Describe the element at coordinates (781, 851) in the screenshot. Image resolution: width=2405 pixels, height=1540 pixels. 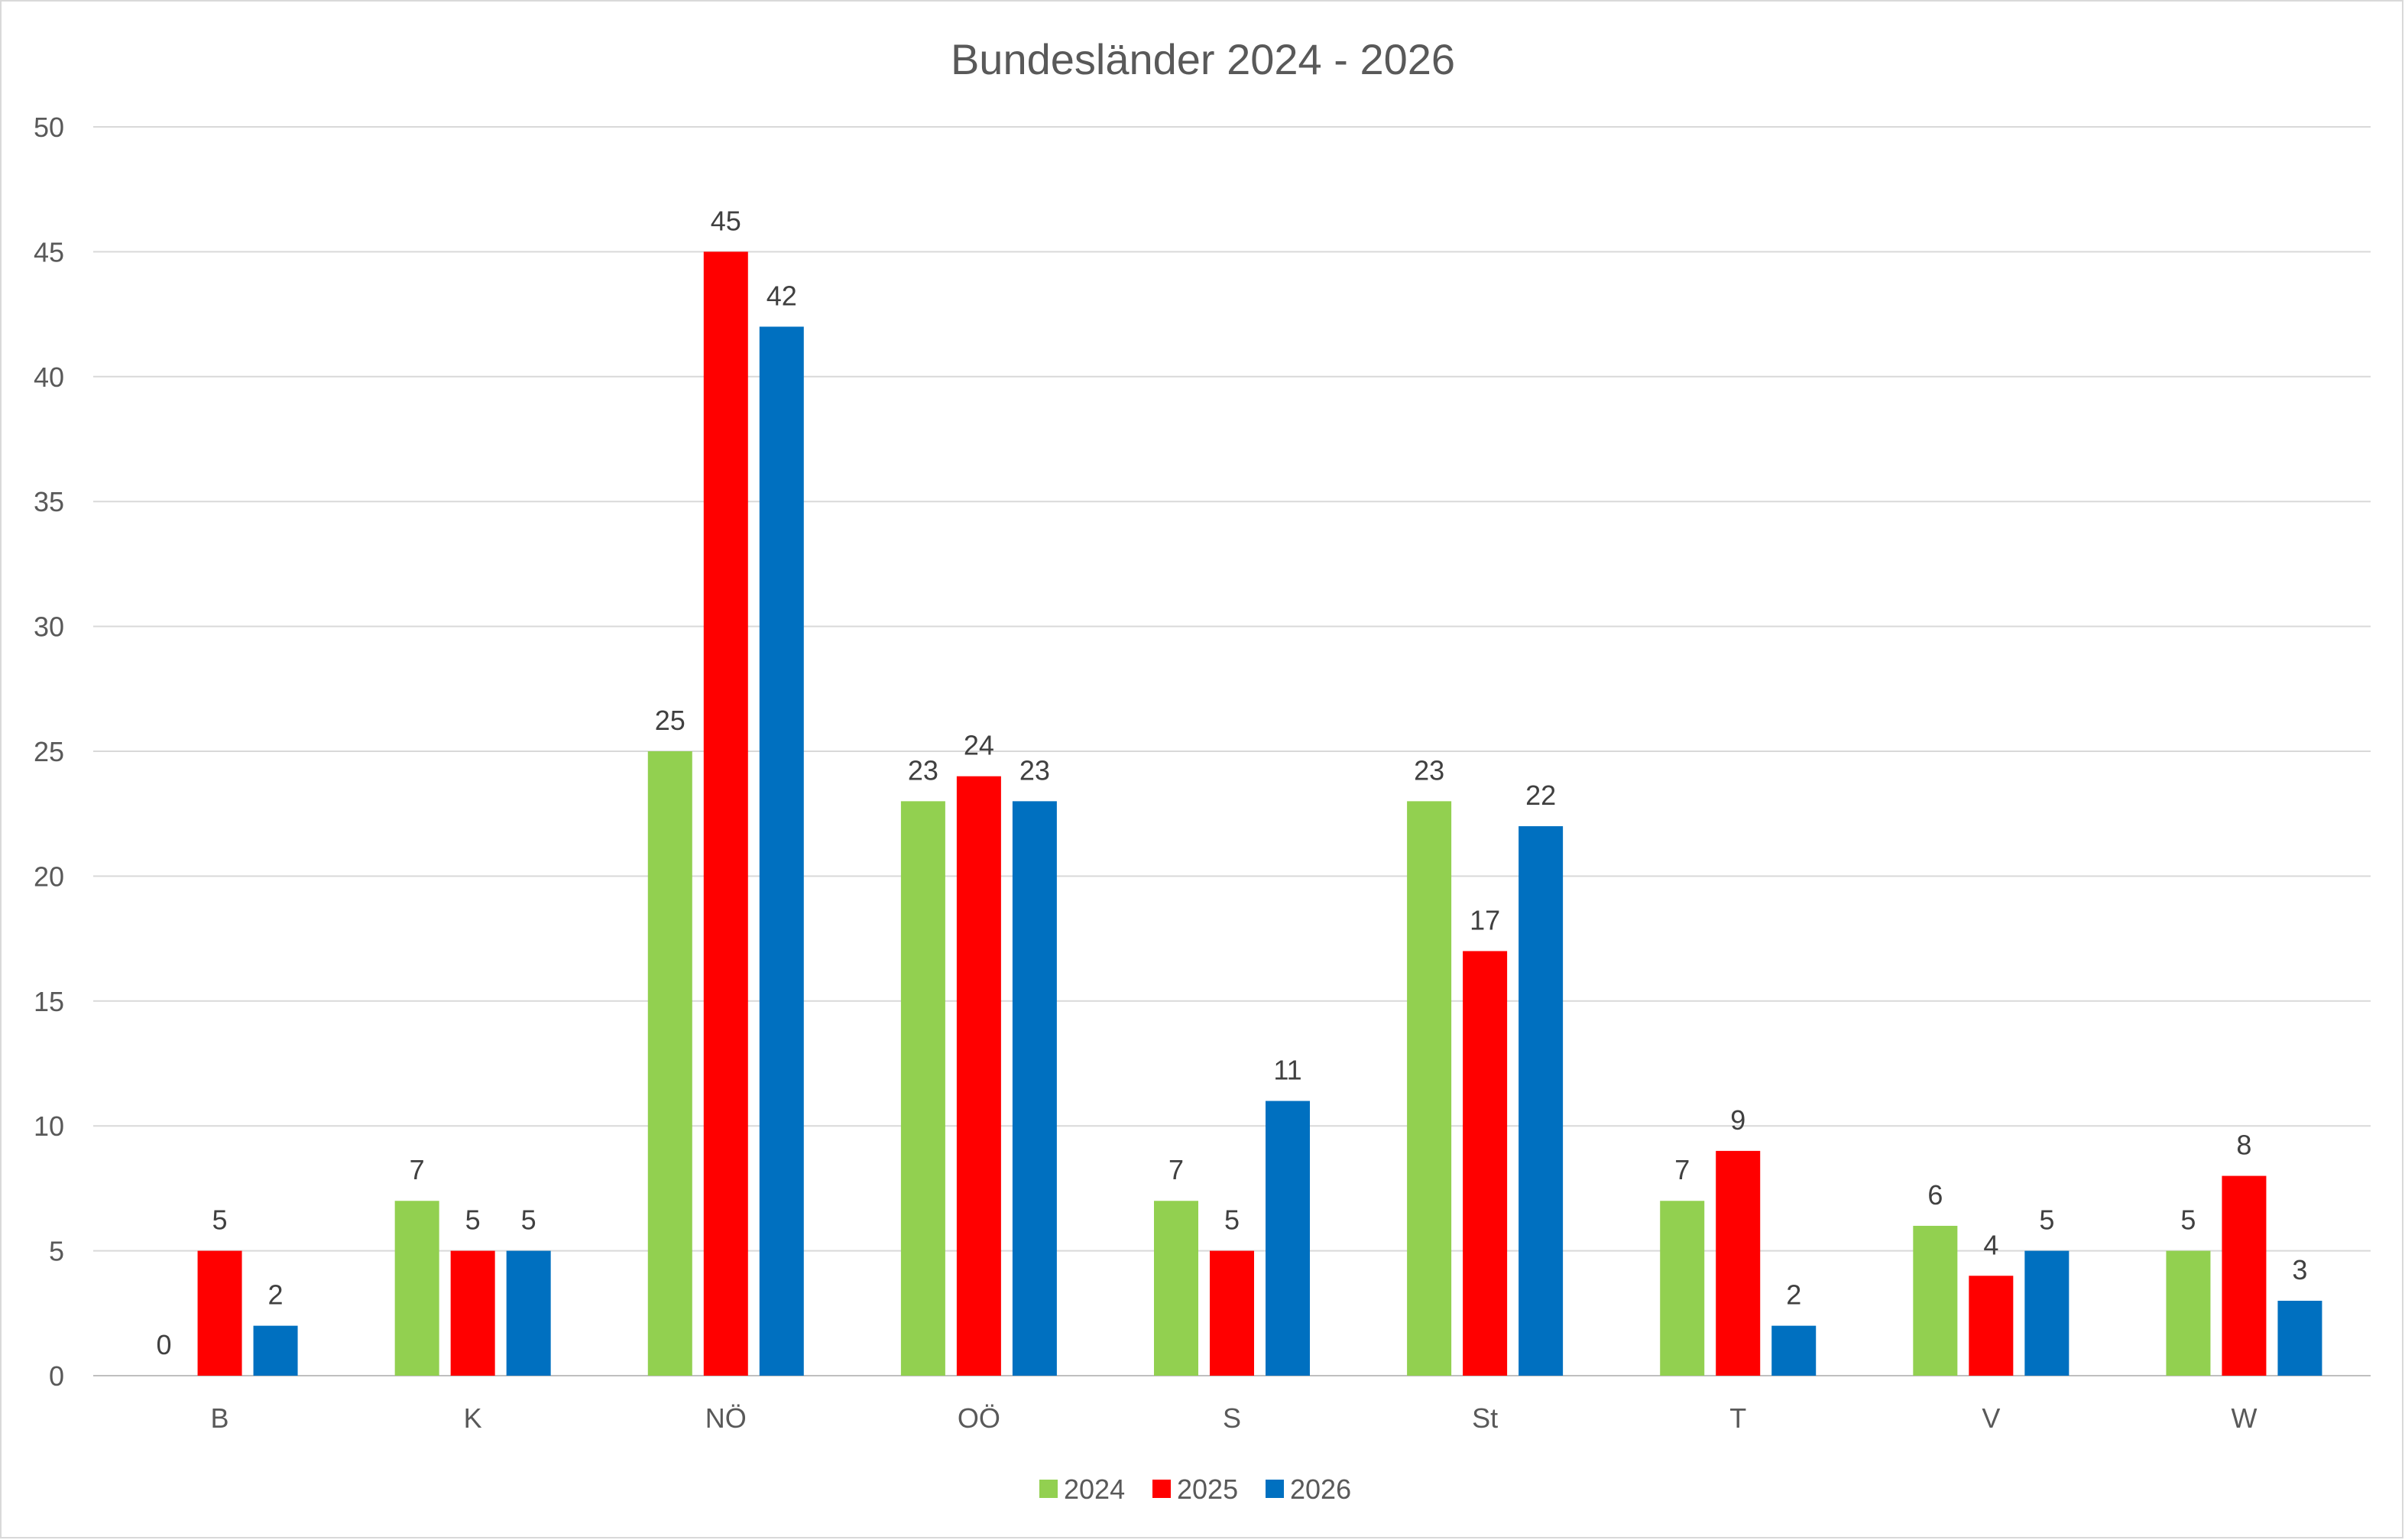
I see `bar-2026-NÖ` at that location.